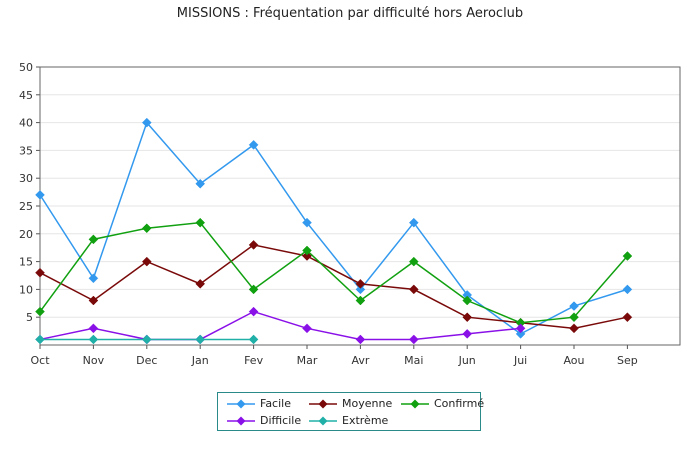 The height and width of the screenshot is (460, 700). I want to click on legend-label: Confirmé, so click(459, 403).